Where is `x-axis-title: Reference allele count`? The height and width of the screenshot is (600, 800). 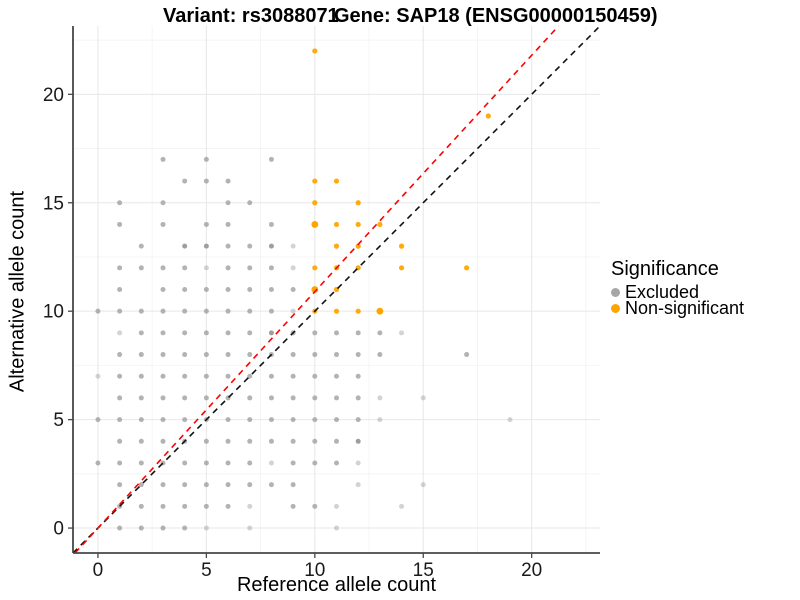 x-axis-title: Reference allele count is located at coordinates (336, 585).